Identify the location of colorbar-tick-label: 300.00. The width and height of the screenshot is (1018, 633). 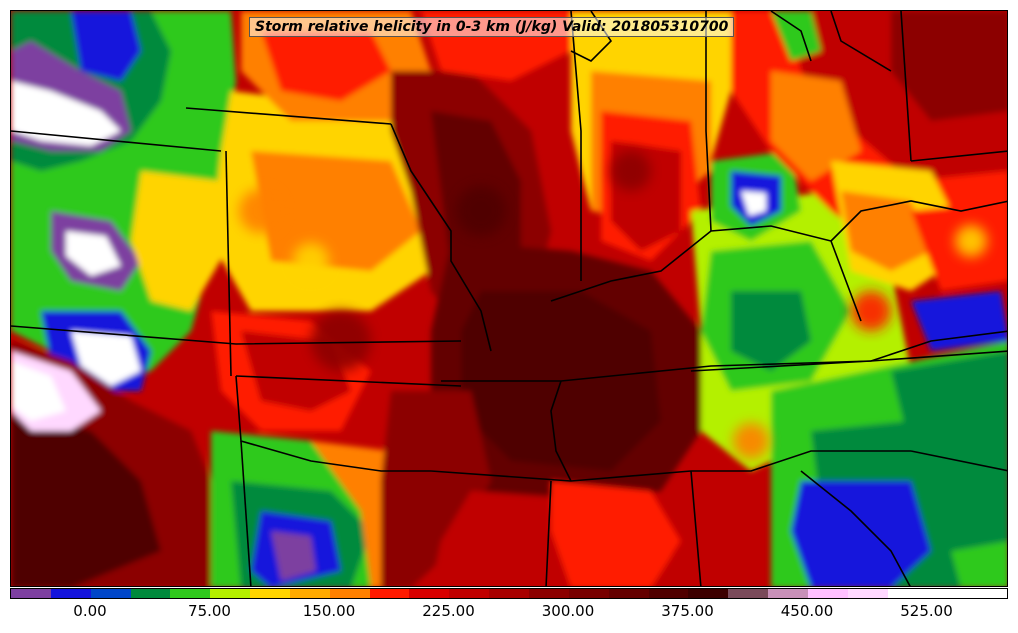
(568, 611).